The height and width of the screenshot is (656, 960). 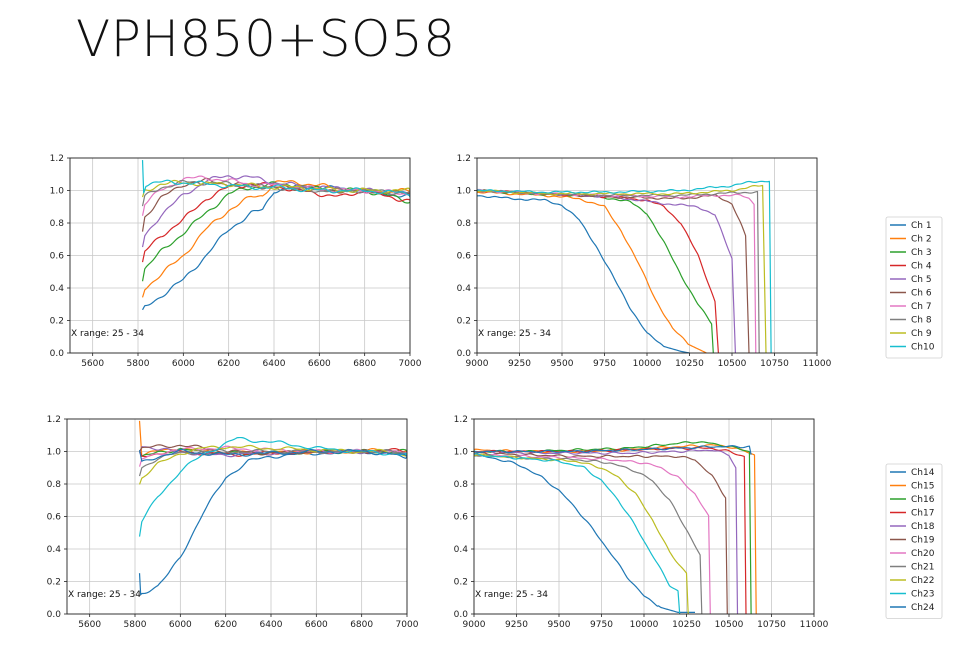 I want to click on legend-1-label-3: Ch 4, so click(x=921, y=267).